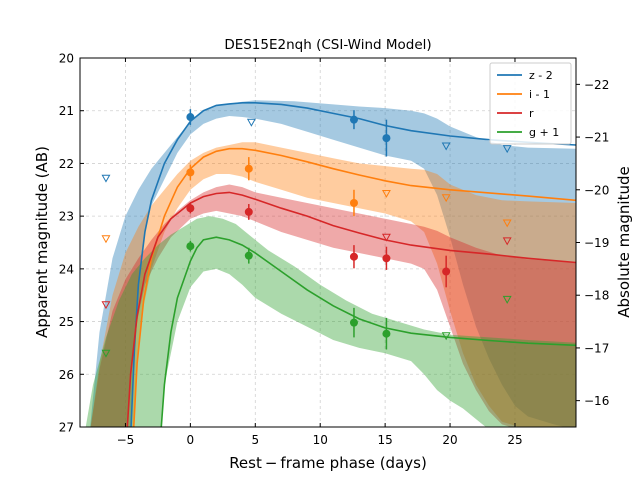 This screenshot has width=640, height=480. I want to click on x-tick-label: 5, so click(255, 440).